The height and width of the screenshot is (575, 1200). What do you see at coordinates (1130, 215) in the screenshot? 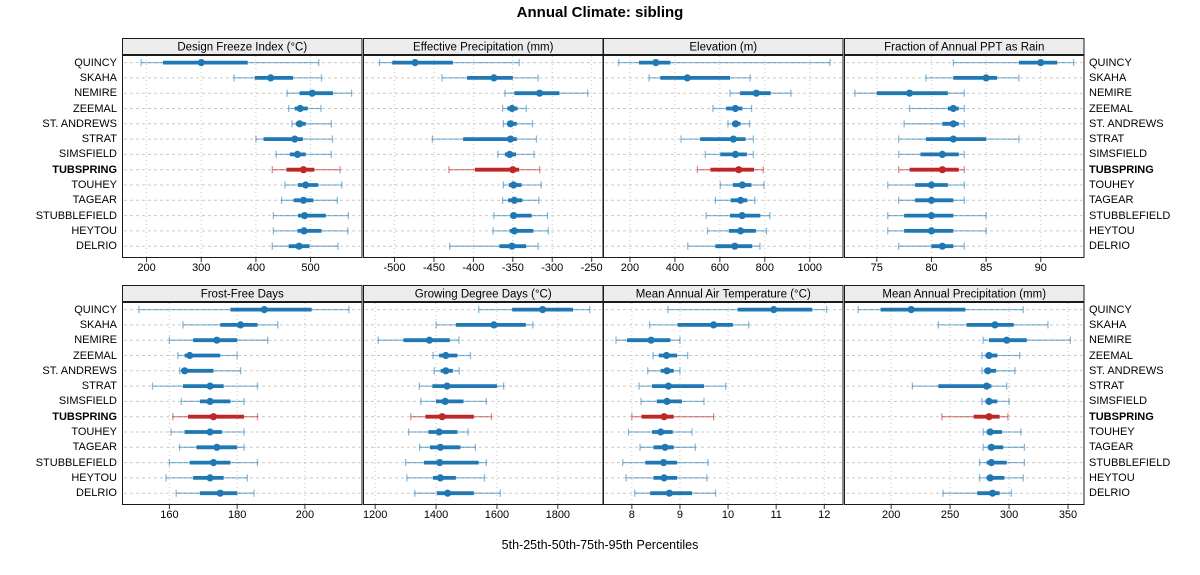
I see `station-label-right-stubblefield: STUBBLEFIELD` at bounding box center [1130, 215].